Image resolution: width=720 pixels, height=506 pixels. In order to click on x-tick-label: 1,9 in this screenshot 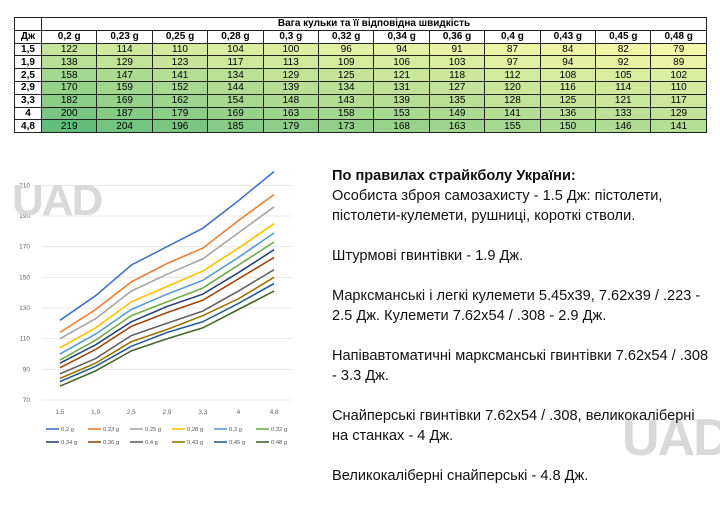, I will do `click(95, 412)`.